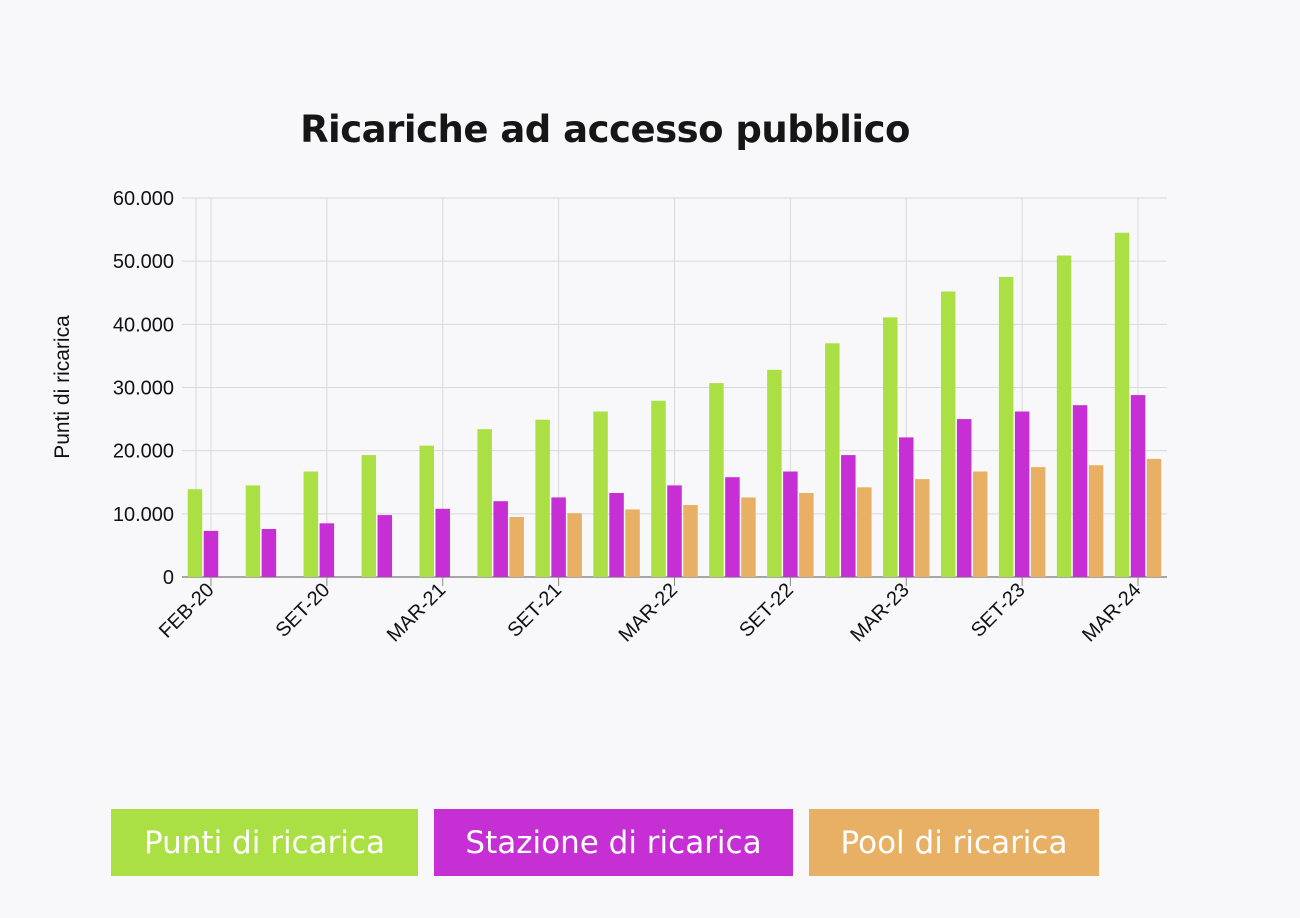  Describe the element at coordinates (264, 842) in the screenshot. I see `legend-item-punti: Punti di ricarica` at that location.